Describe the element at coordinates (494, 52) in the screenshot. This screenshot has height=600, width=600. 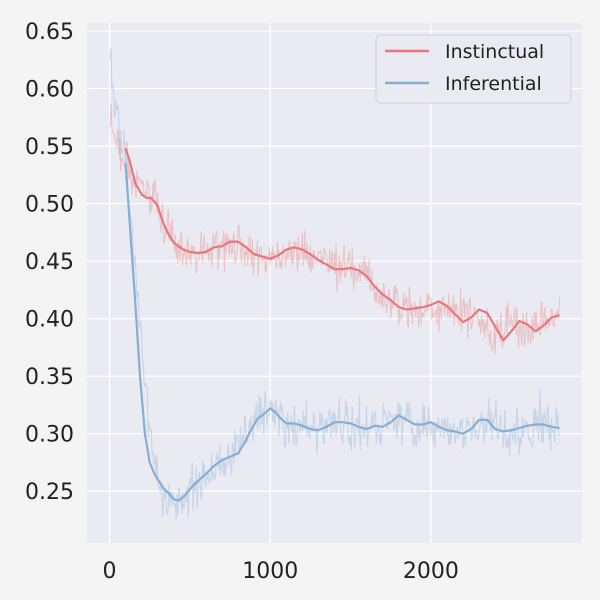
I see `legend-label-instinctual: Instinctual` at that location.